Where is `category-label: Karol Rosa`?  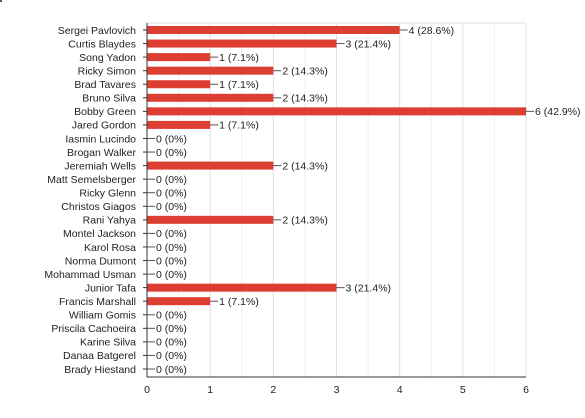 category-label: Karol Rosa is located at coordinates (110, 248).